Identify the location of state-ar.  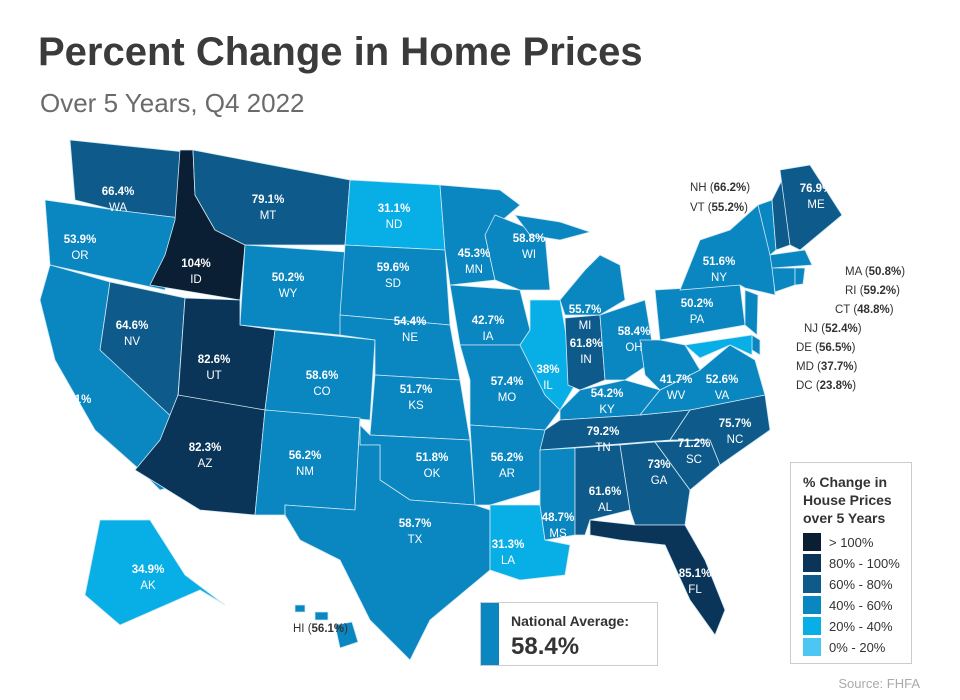
(507, 465).